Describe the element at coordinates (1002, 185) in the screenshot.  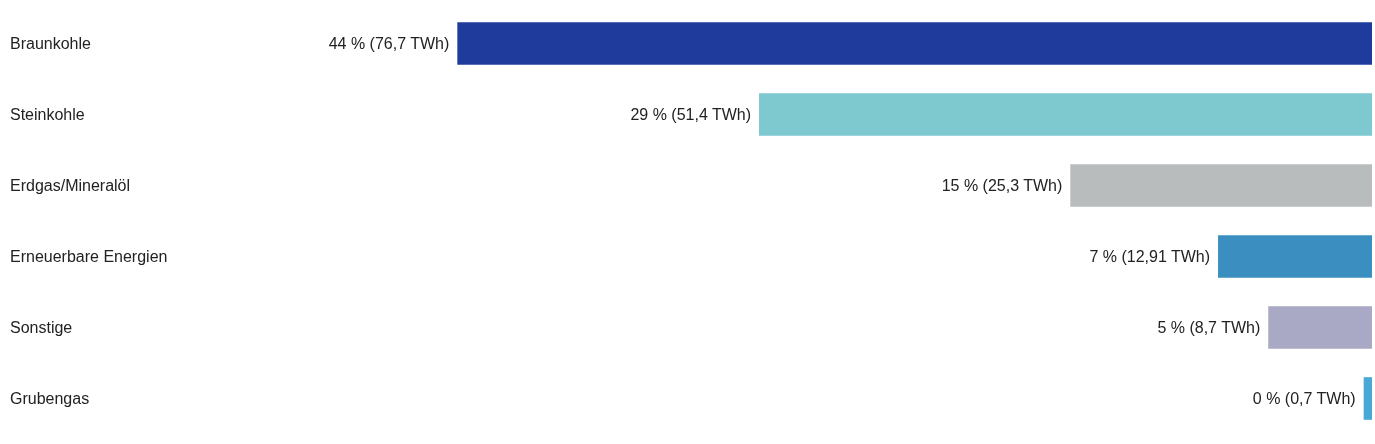
I see `data-label: 15 % (25,3 TWh)` at that location.